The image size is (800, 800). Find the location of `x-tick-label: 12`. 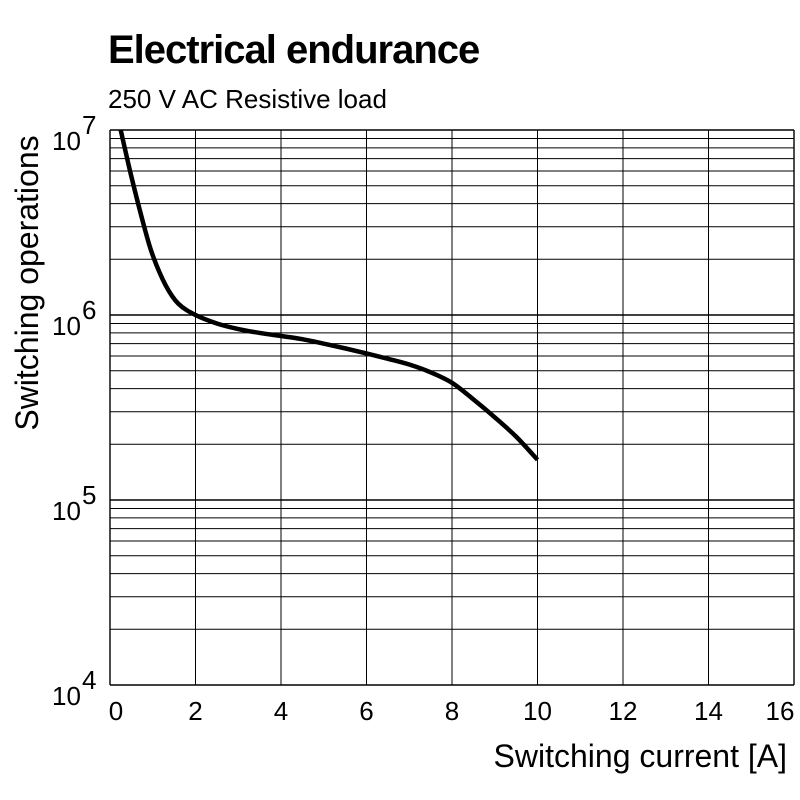

x-tick-label: 12 is located at coordinates (623, 711).